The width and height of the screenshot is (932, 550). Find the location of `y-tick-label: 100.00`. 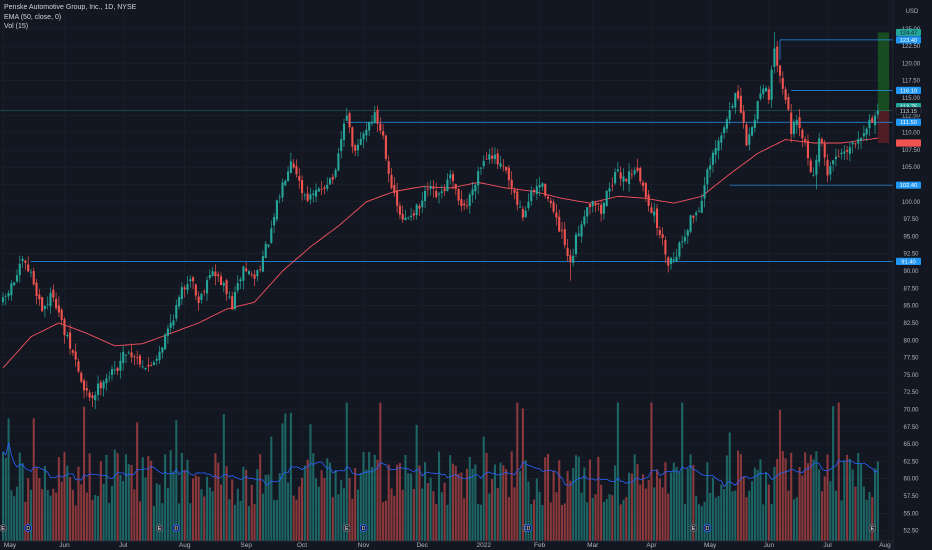

y-tick-label: 100.00 is located at coordinates (911, 203).